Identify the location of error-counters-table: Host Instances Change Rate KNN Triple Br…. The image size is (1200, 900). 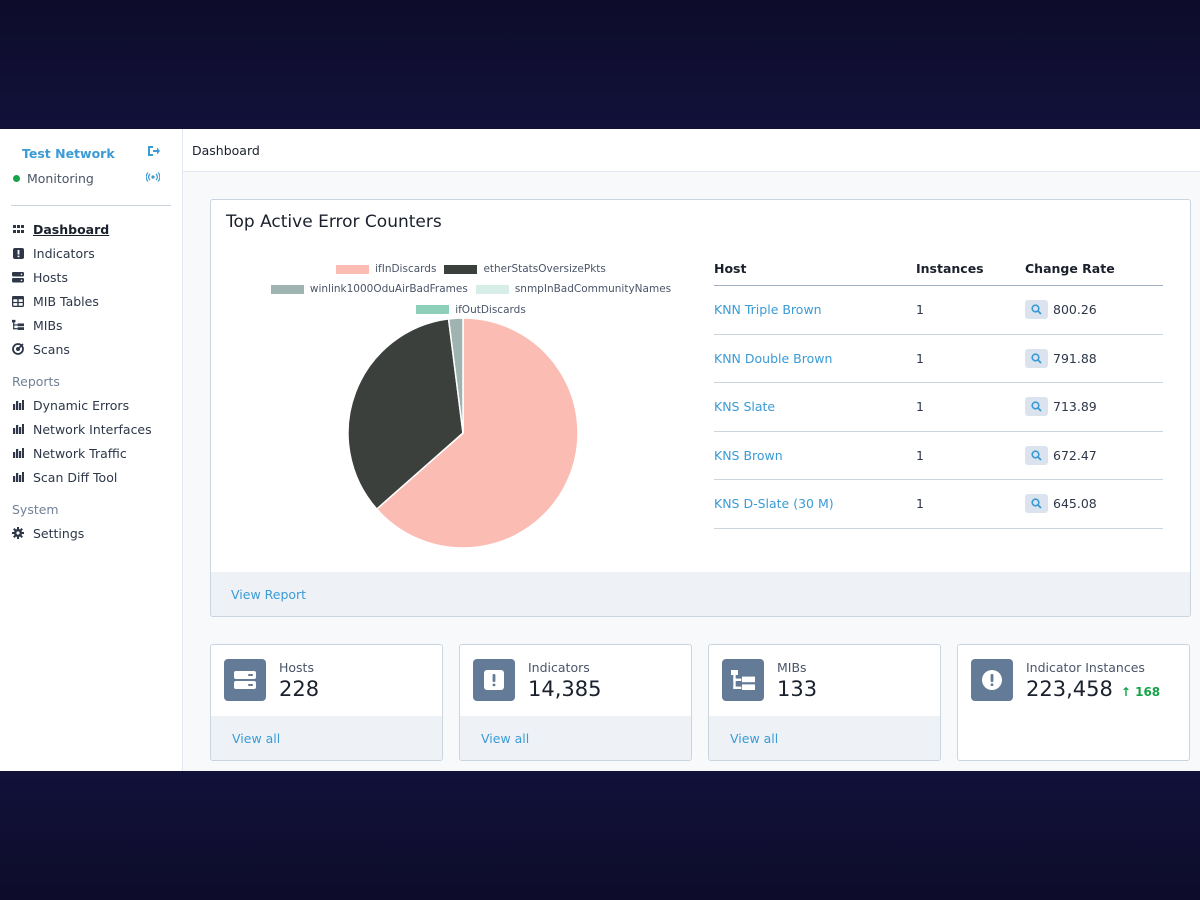
(938, 390).